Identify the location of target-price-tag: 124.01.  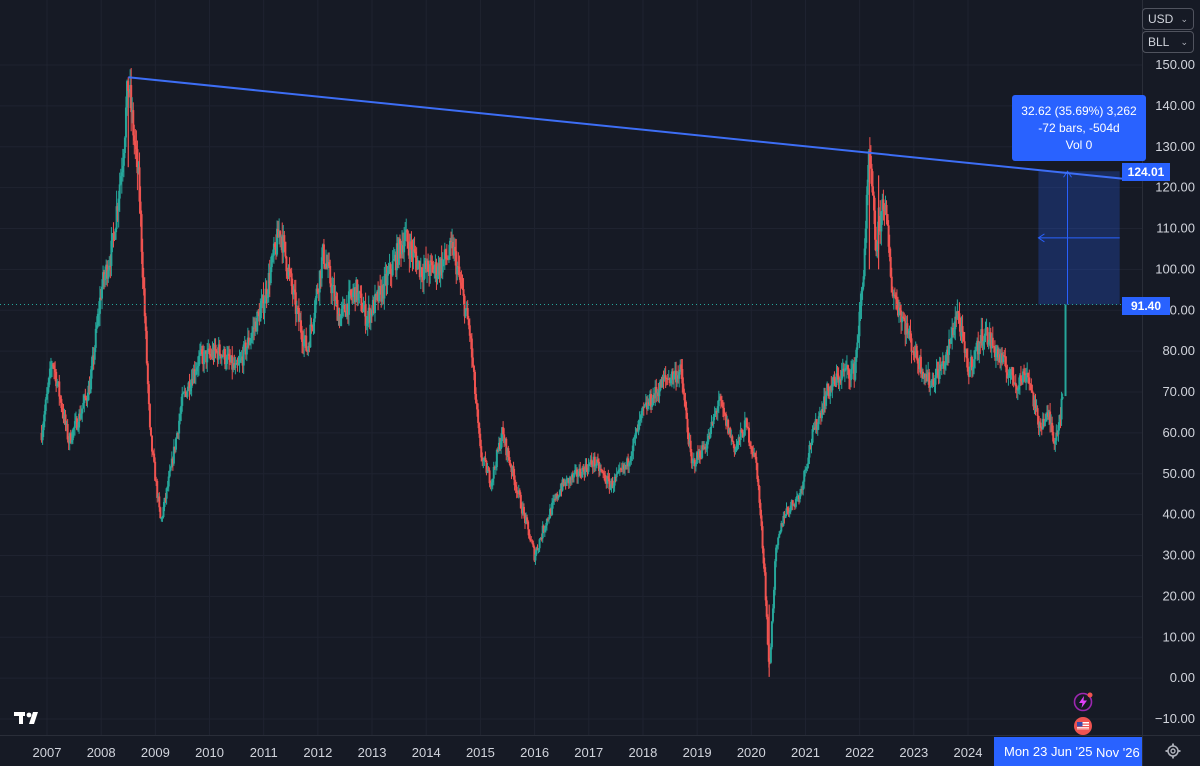
(1146, 172).